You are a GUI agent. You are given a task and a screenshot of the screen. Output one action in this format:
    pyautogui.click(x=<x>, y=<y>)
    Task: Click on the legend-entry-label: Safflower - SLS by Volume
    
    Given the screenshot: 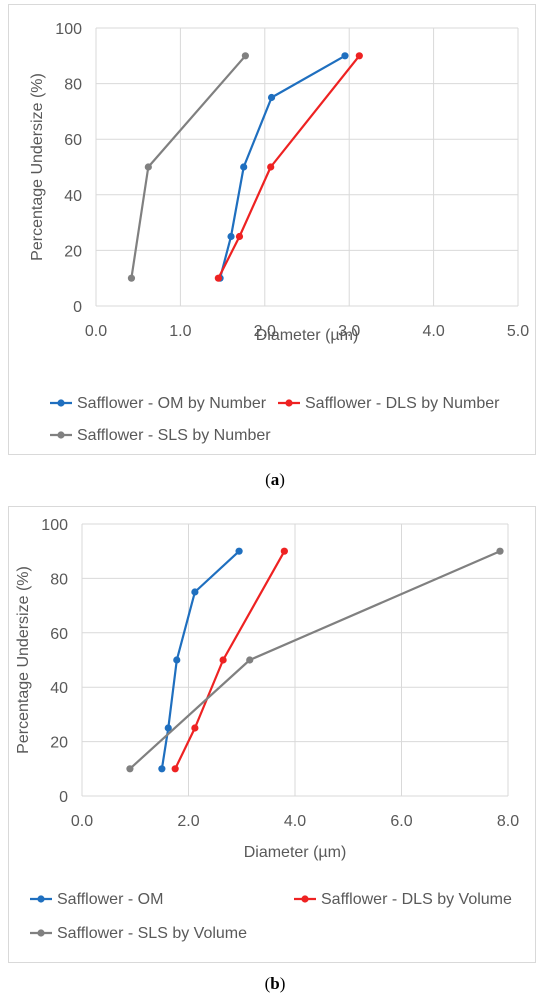 What is the action you would take?
    pyautogui.click(x=152, y=933)
    